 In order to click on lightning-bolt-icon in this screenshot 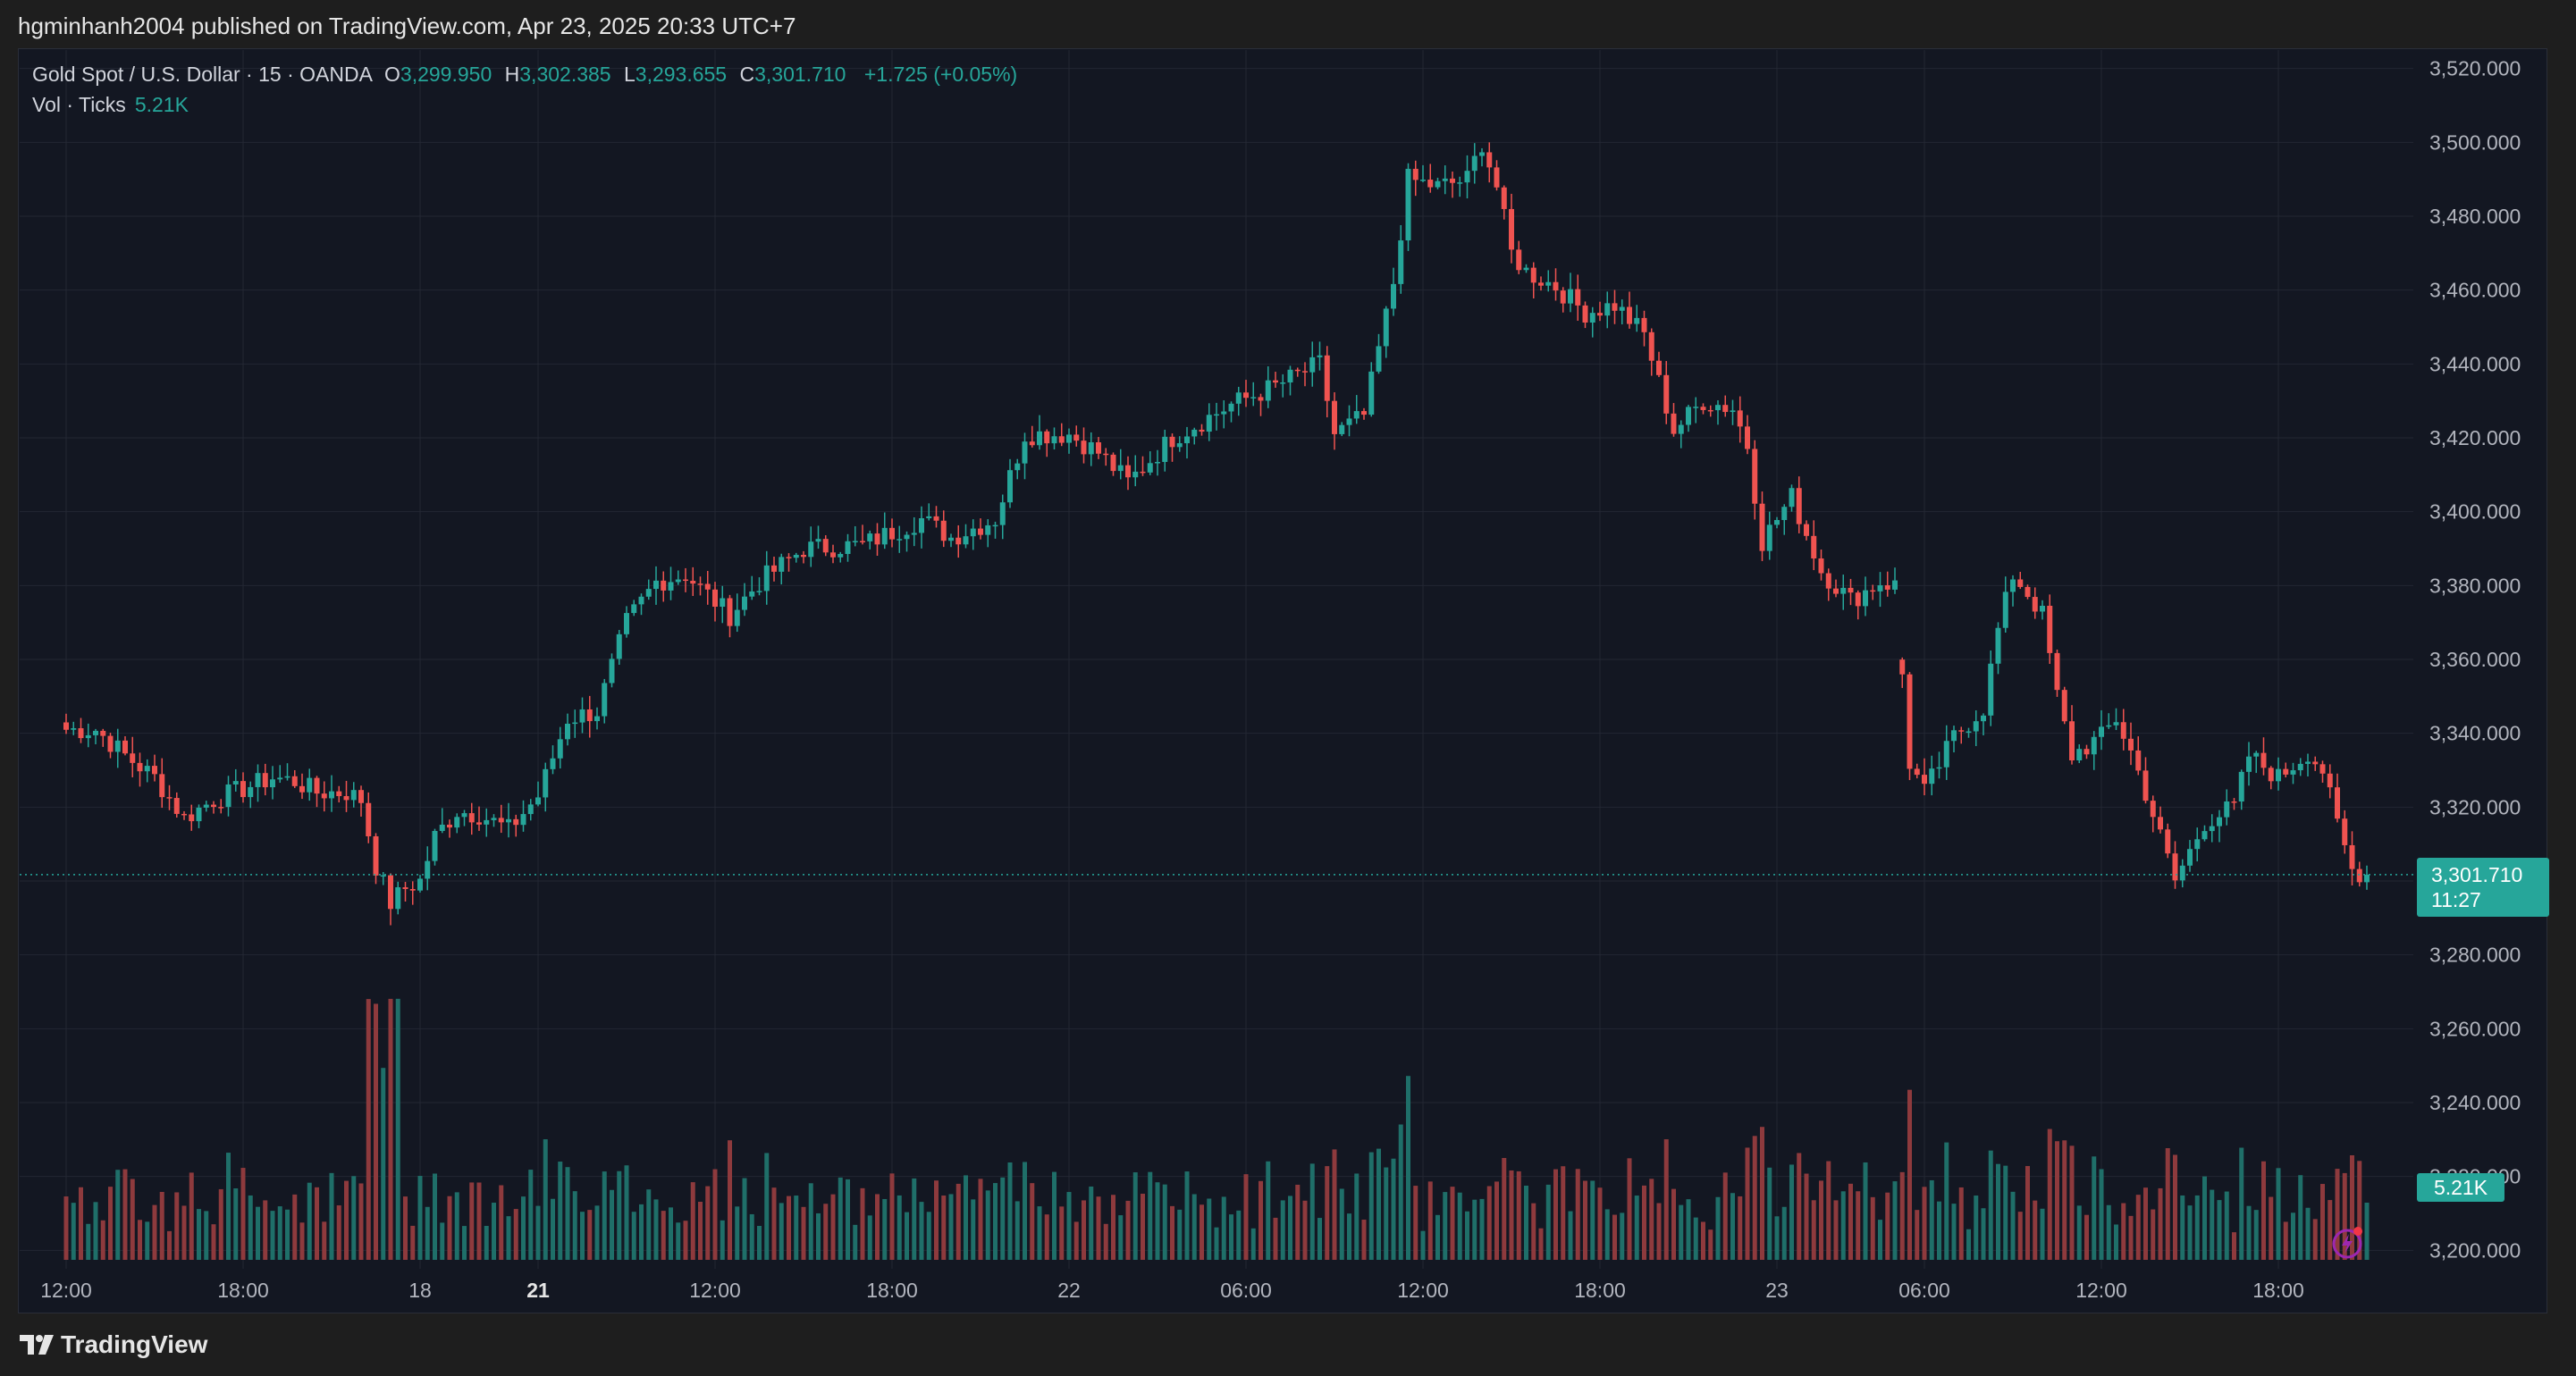, I will do `click(2347, 1242)`.